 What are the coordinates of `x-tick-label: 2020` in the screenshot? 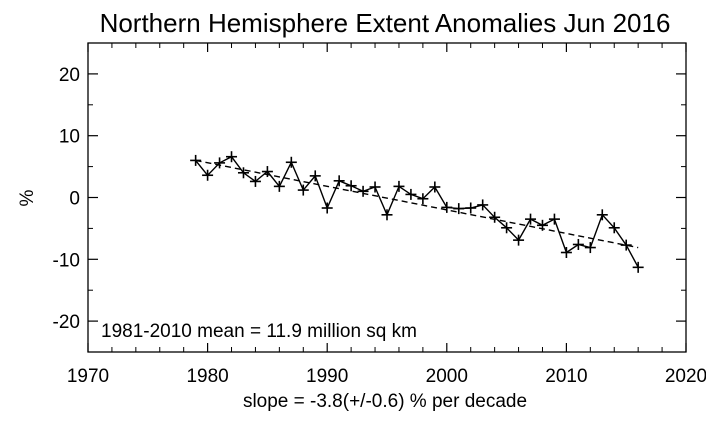 It's located at (685, 376).